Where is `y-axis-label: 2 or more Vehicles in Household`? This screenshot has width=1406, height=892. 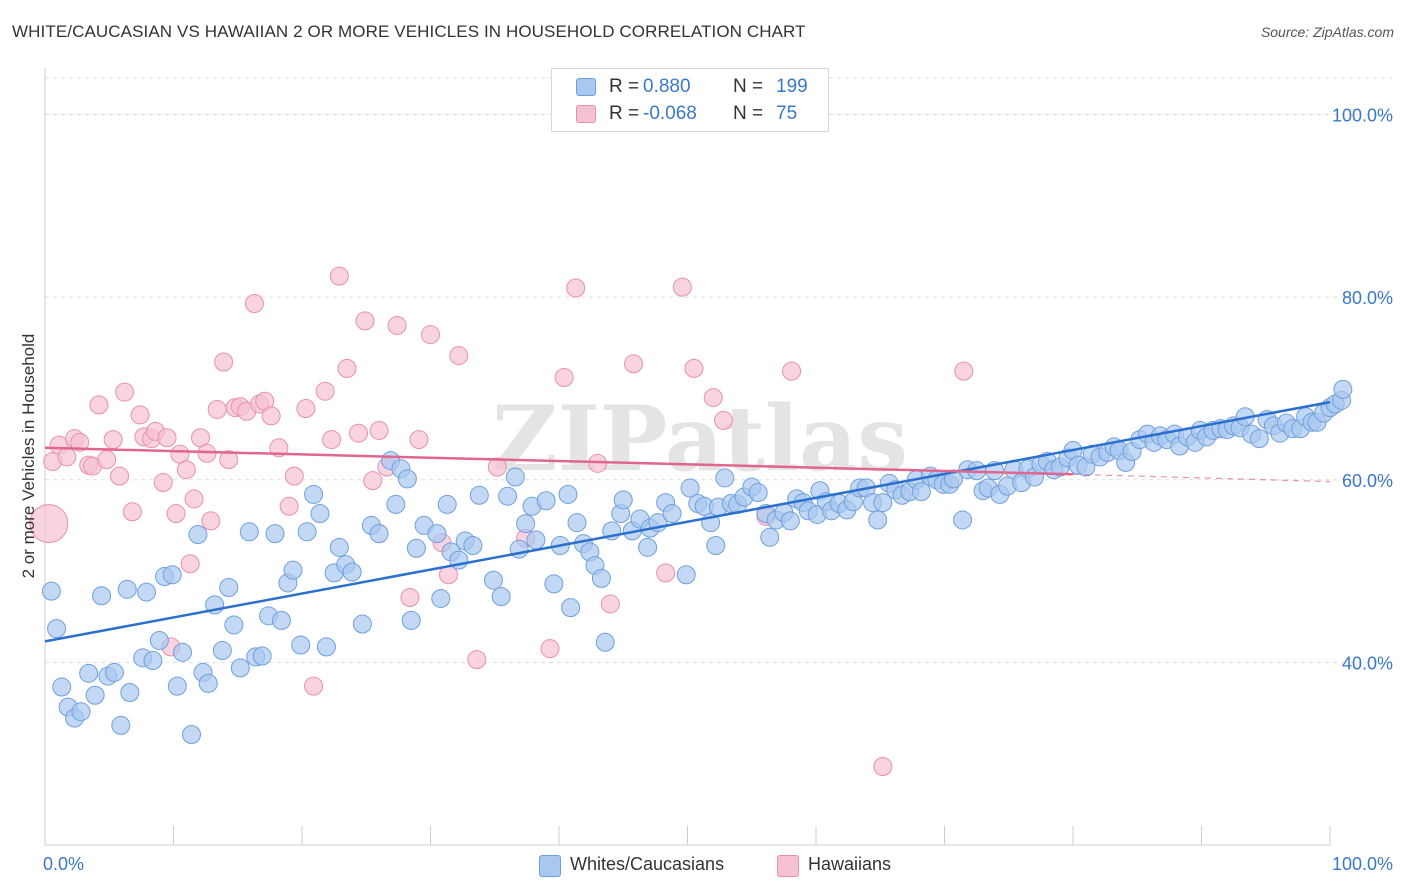
y-axis-label: 2 or more Vehicles in Household is located at coordinates (28, 456).